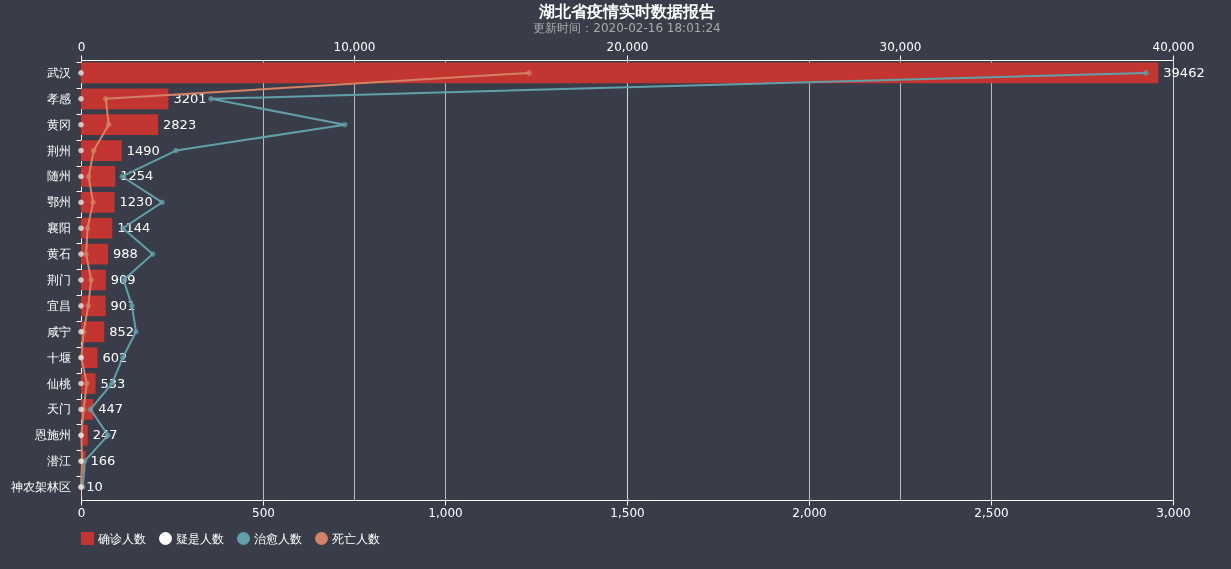  I want to click on x2-tick-label: 0, so click(81, 46).